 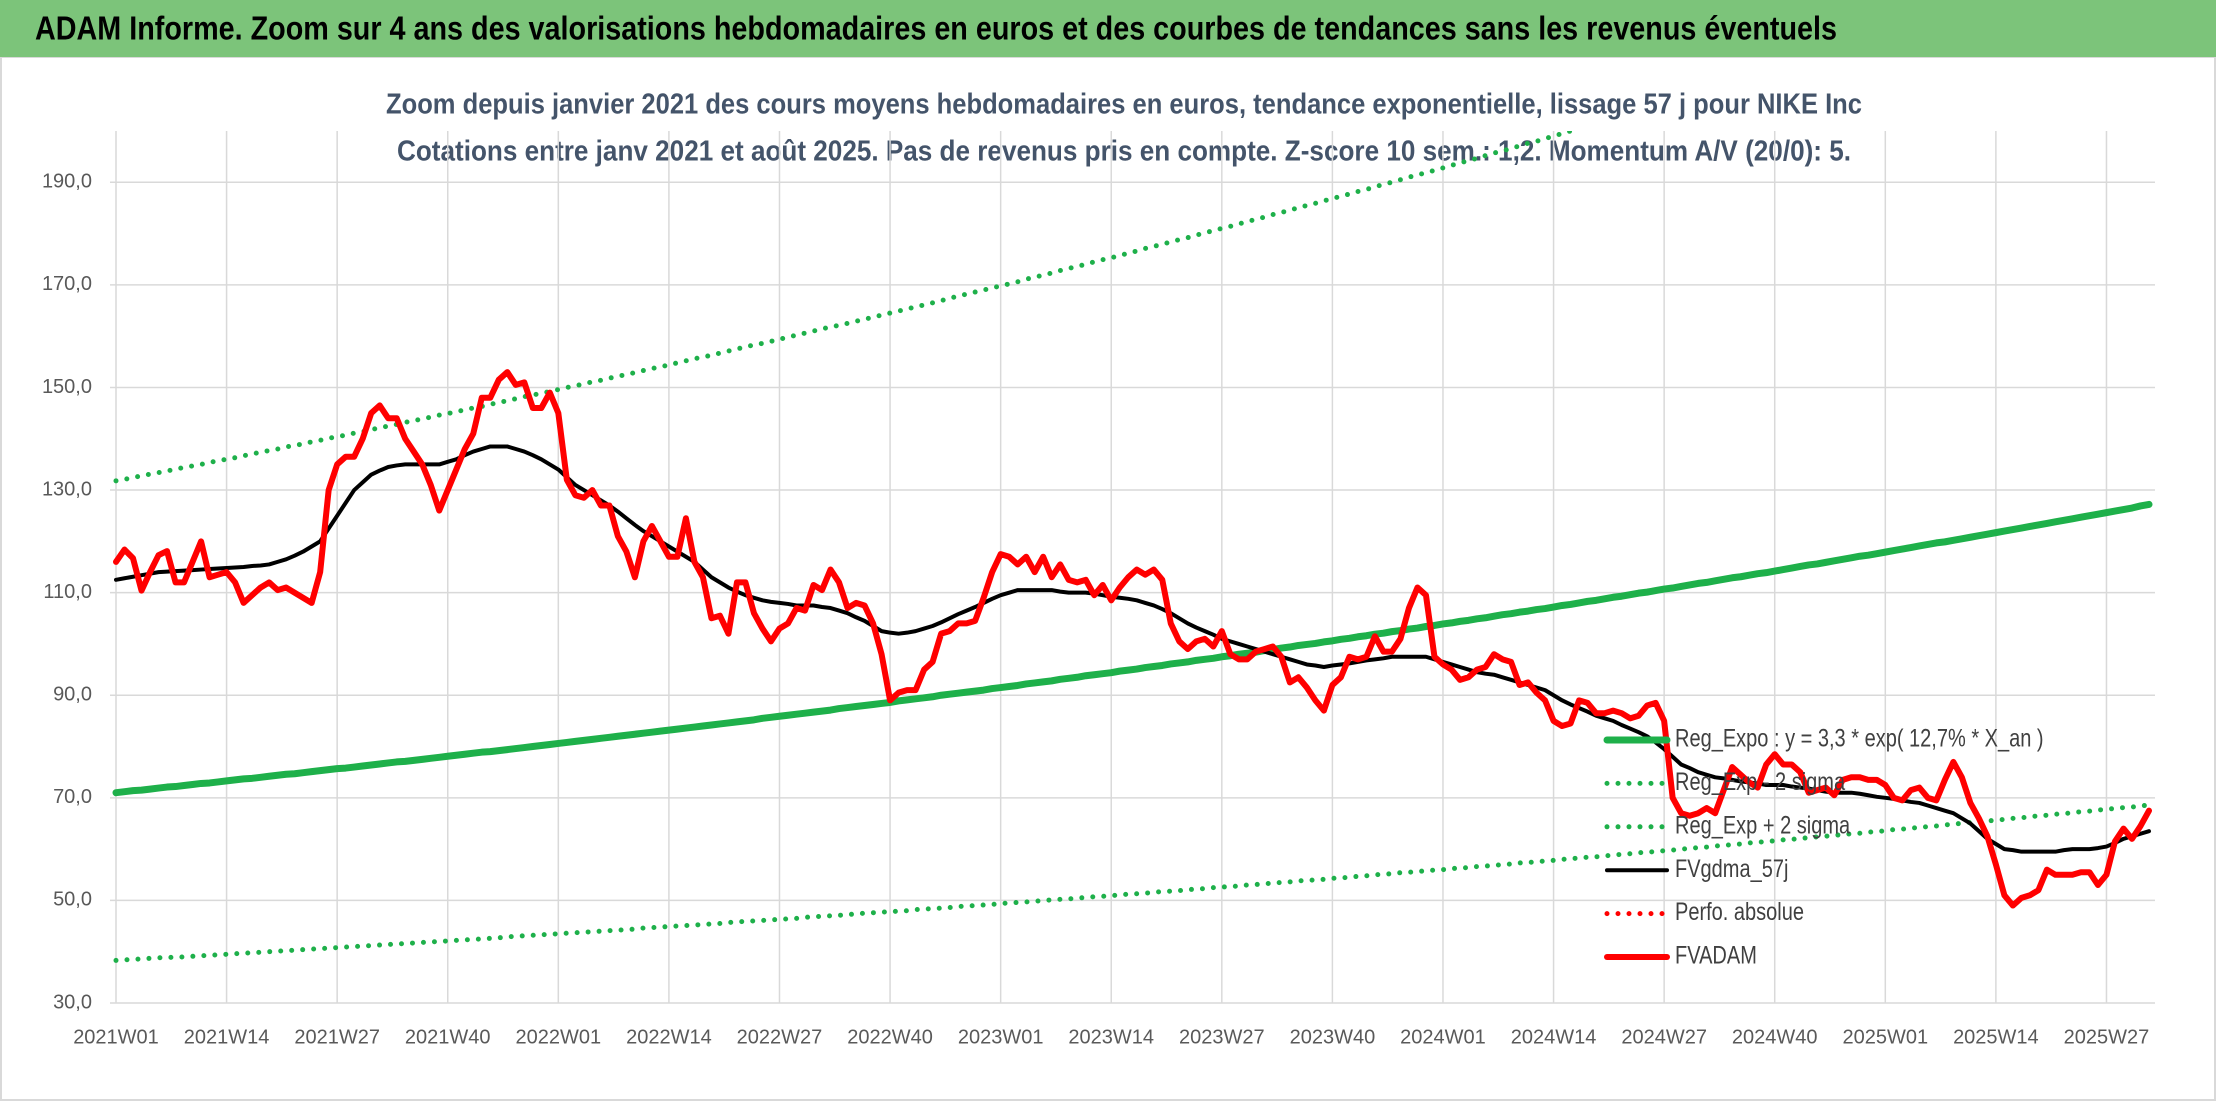 What do you see at coordinates (1739, 912) in the screenshot?
I see `legend-label: Perfo. absolue` at bounding box center [1739, 912].